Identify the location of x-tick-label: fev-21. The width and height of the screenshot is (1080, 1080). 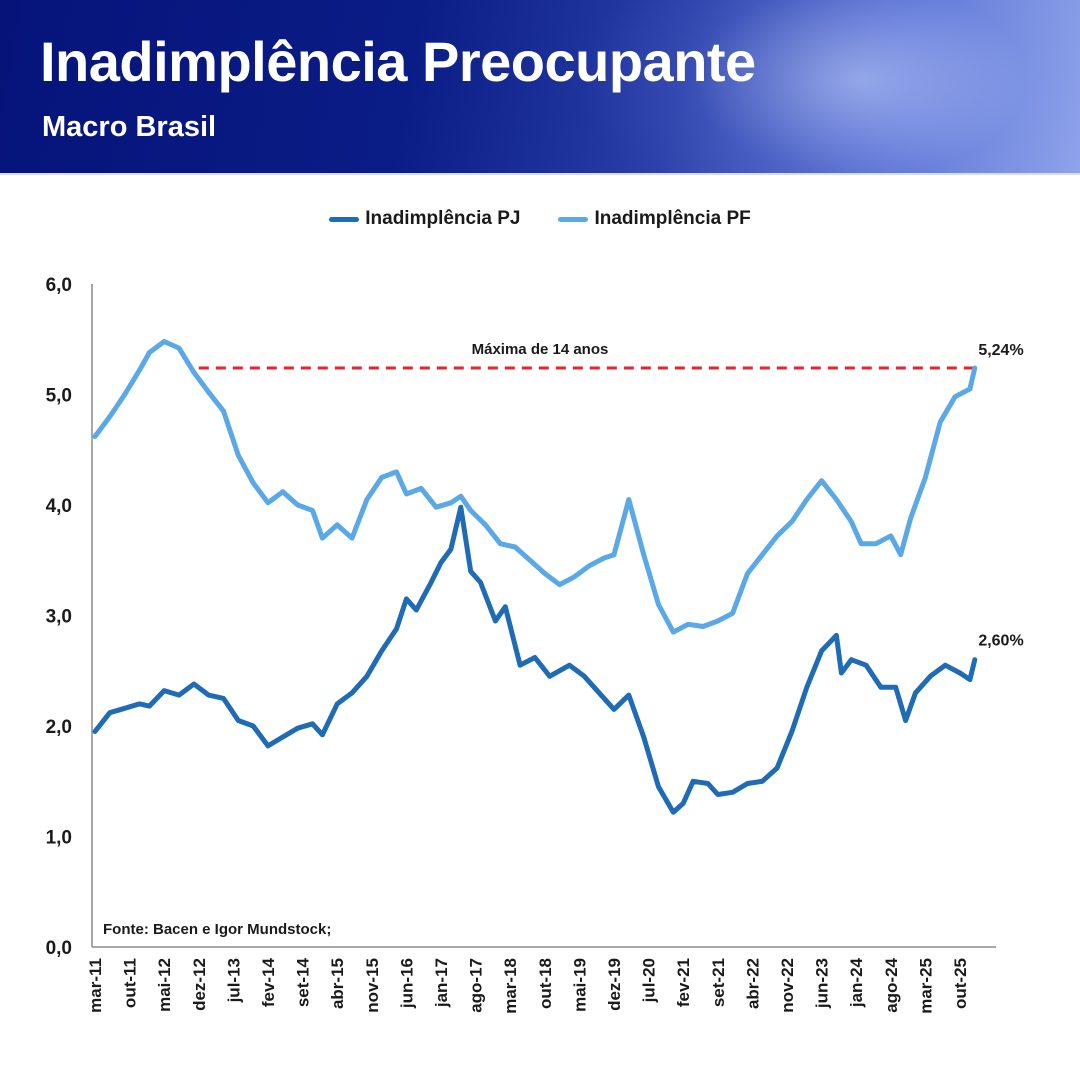
(683, 982).